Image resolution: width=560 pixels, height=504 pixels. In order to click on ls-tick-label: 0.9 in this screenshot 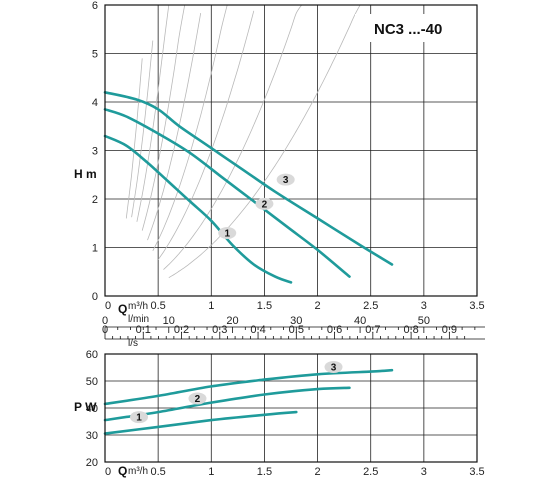, I will do `click(449, 330)`.